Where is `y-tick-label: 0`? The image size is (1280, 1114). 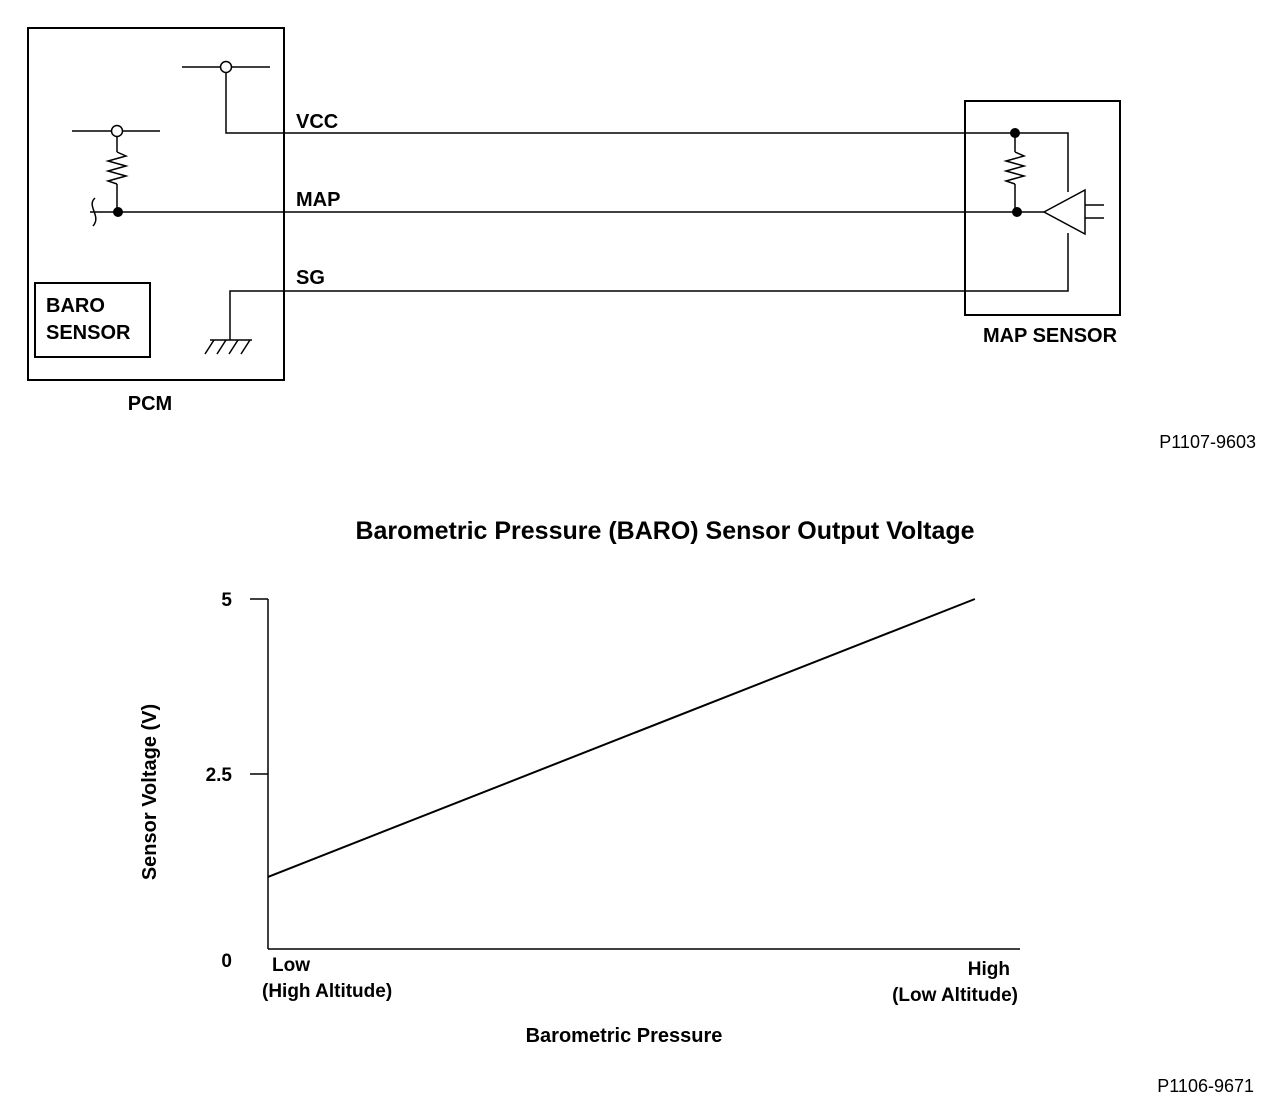
y-tick-label: 0 is located at coordinates (226, 961).